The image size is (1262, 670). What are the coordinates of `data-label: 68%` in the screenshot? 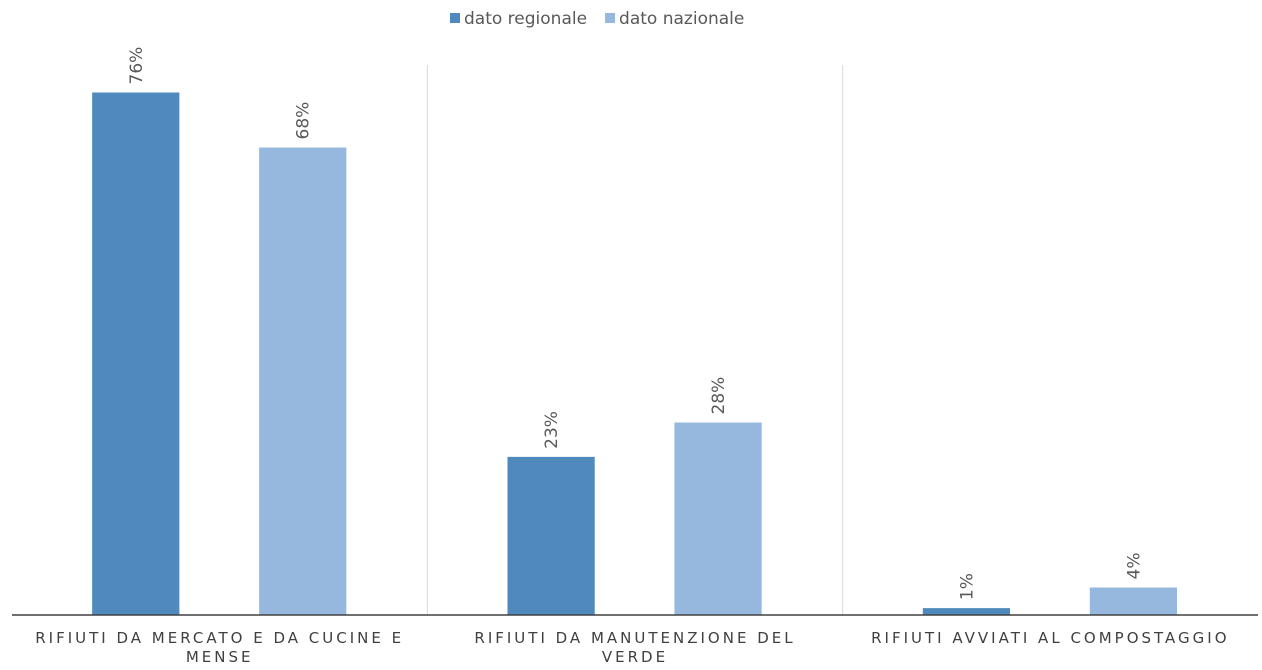 It's located at (304, 121).